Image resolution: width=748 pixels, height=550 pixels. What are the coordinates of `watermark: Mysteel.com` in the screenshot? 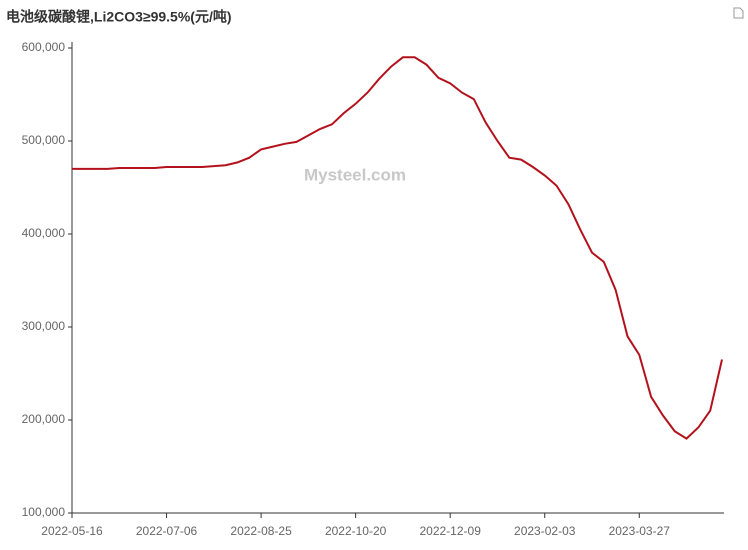 It's located at (355, 174).